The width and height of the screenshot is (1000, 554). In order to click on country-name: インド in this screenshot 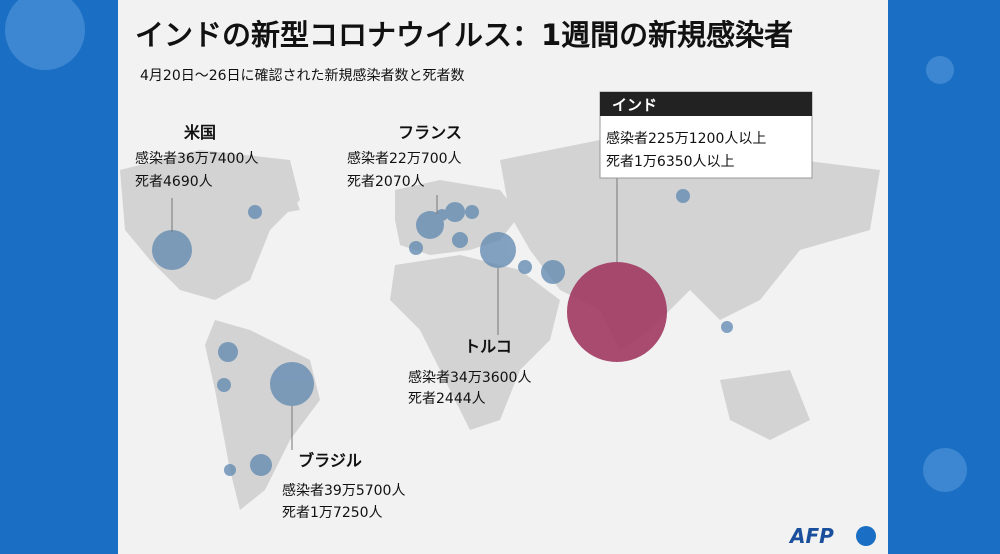, I will do `click(634, 105)`.